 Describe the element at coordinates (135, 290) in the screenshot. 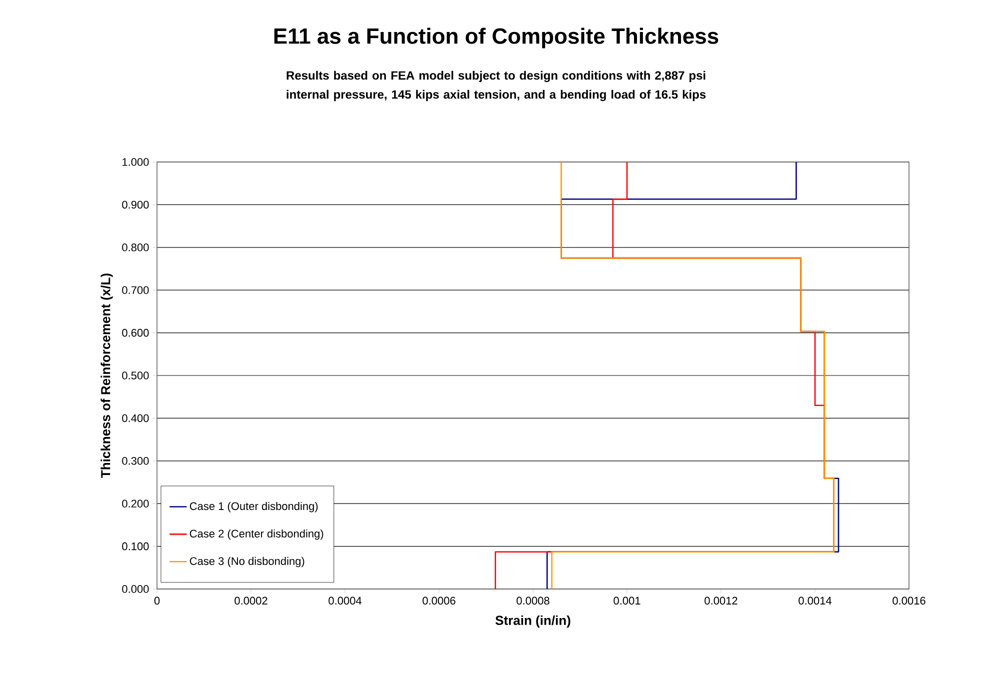

I see `y-tick-label: 0.700` at that location.